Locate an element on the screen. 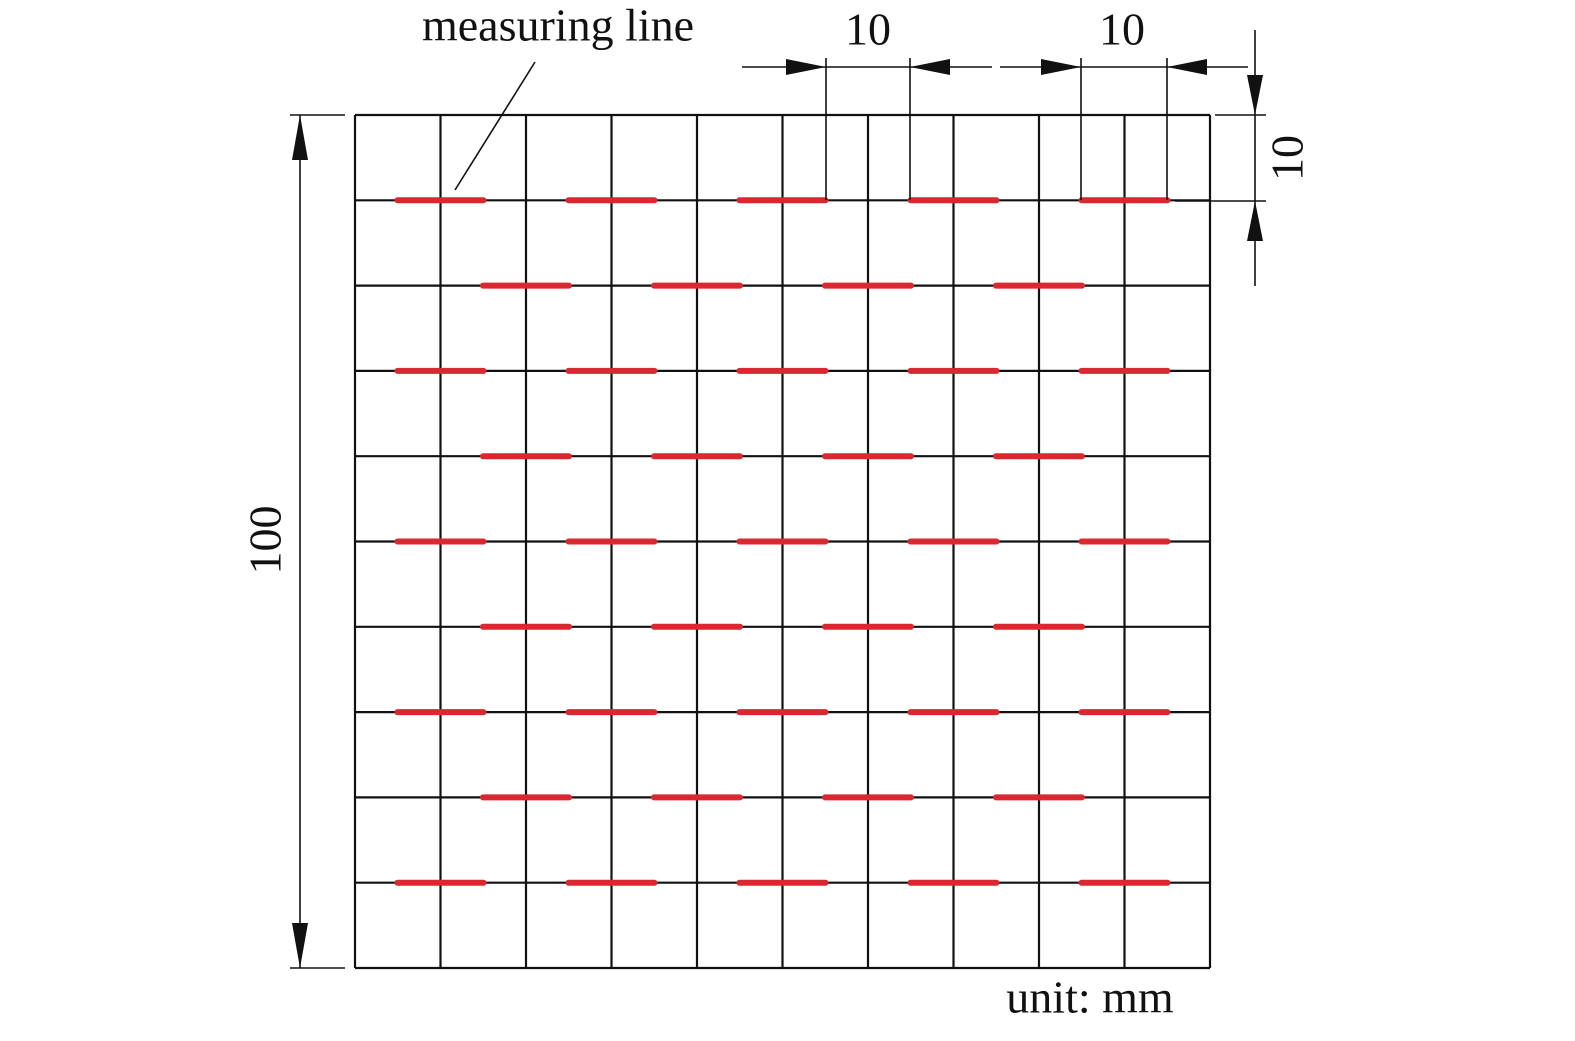 The width and height of the screenshot is (1575, 1041). unit-label: unit: mm is located at coordinates (1090, 997).